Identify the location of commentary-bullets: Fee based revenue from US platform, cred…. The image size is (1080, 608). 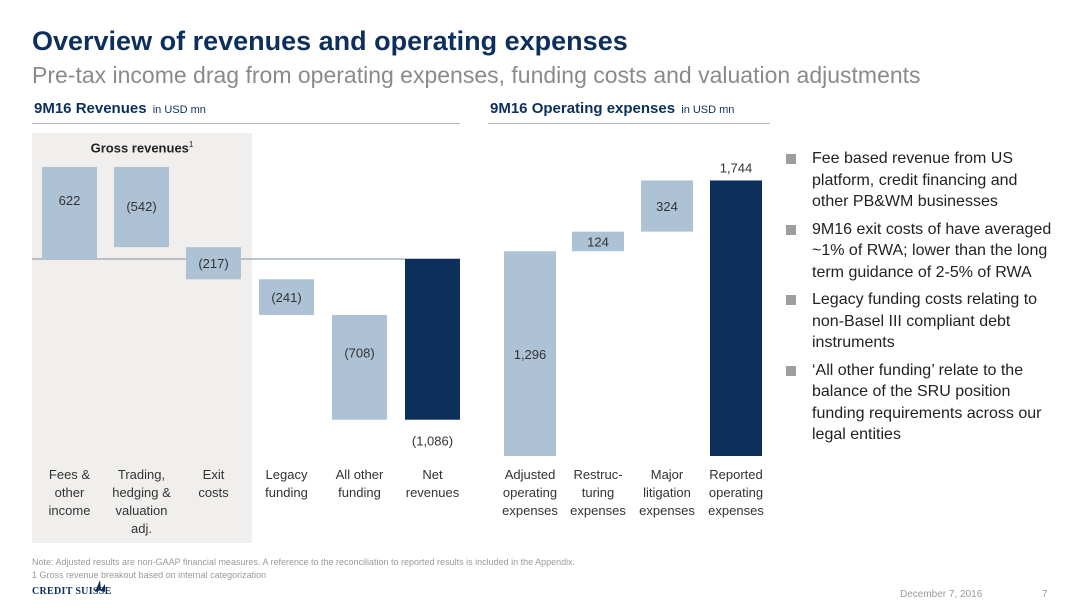
(921, 300).